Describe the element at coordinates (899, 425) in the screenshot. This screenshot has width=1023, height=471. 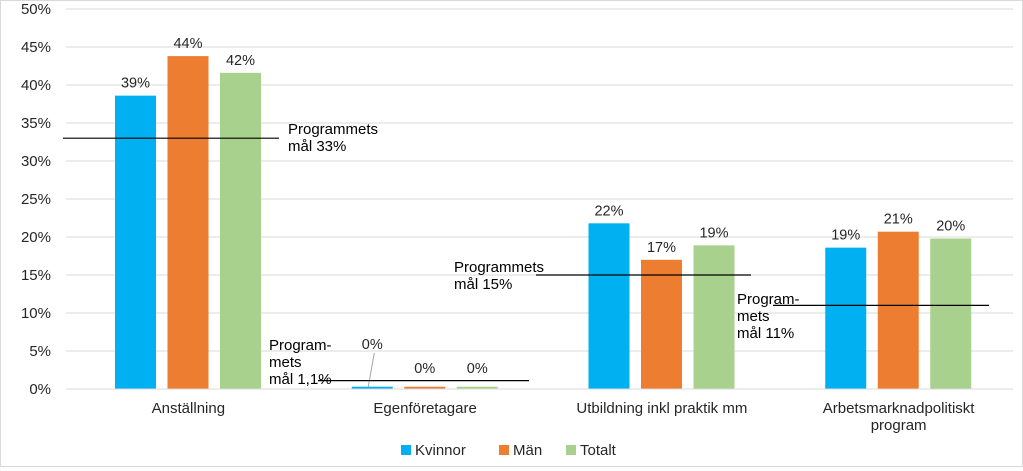
I see `x-category-label: program` at that location.